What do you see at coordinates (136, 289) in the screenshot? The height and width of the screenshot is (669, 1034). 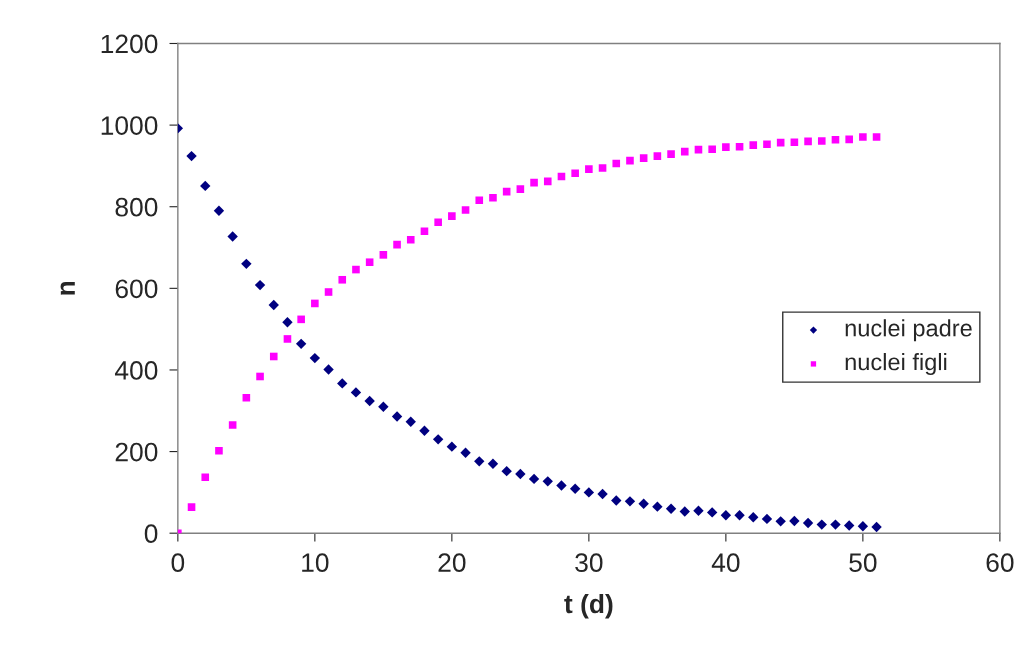 I see `y-tick-label: 600` at bounding box center [136, 289].